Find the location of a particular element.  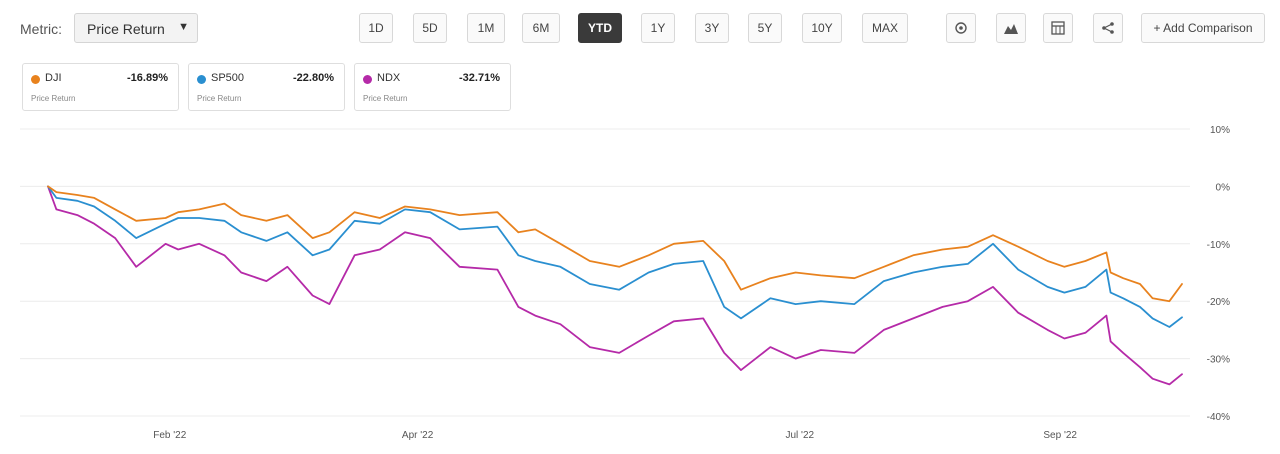

series-symbol: NDX is located at coordinates (389, 78).